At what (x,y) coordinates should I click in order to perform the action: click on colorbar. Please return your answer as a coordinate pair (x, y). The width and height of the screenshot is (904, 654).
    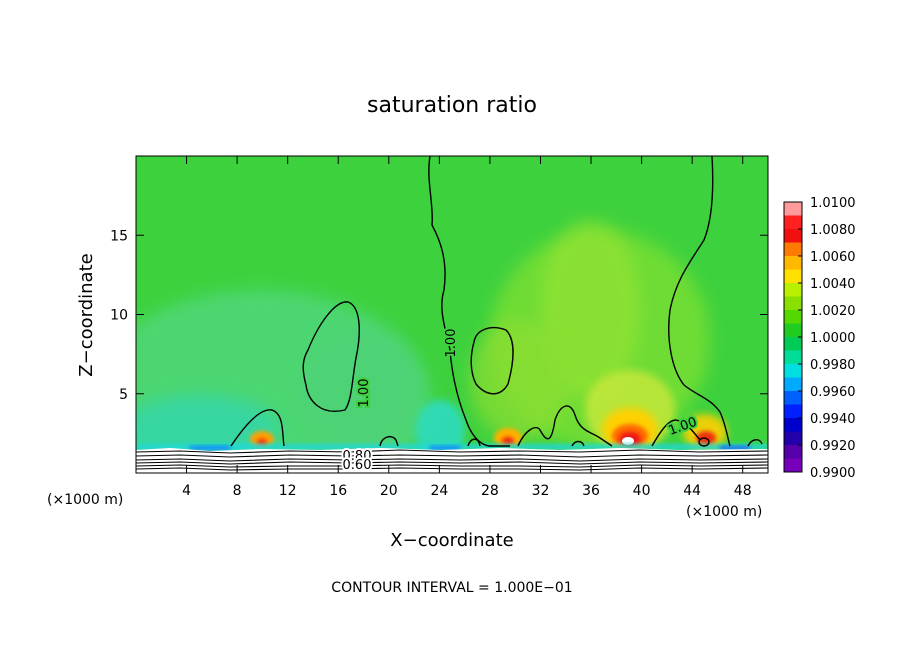
    Looking at the image, I should click on (793, 337).